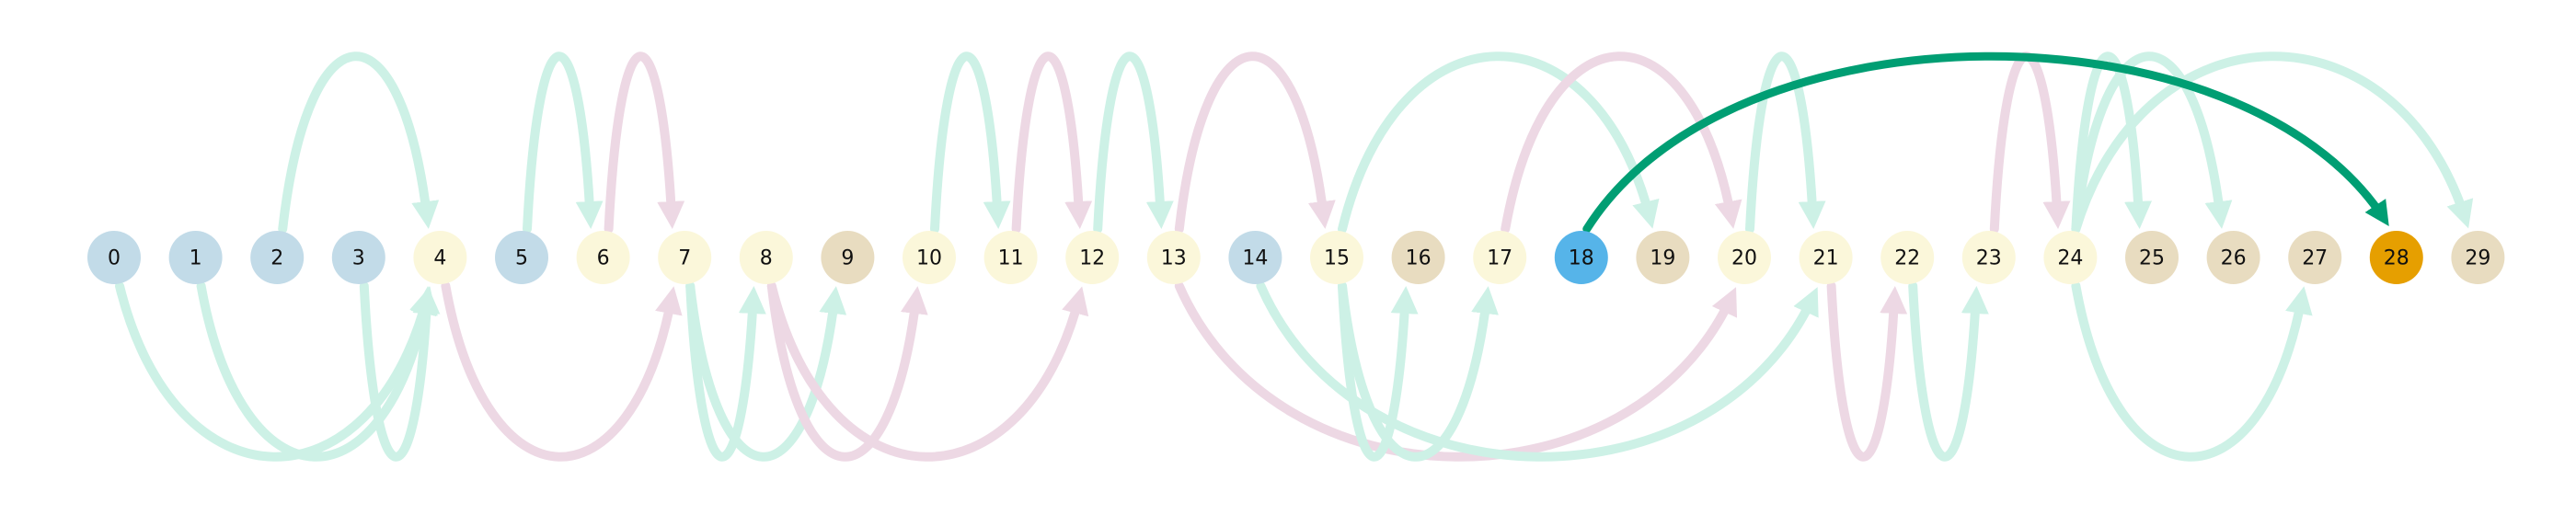 The height and width of the screenshot is (515, 2576). I want to click on node-10: 10, so click(929, 257).